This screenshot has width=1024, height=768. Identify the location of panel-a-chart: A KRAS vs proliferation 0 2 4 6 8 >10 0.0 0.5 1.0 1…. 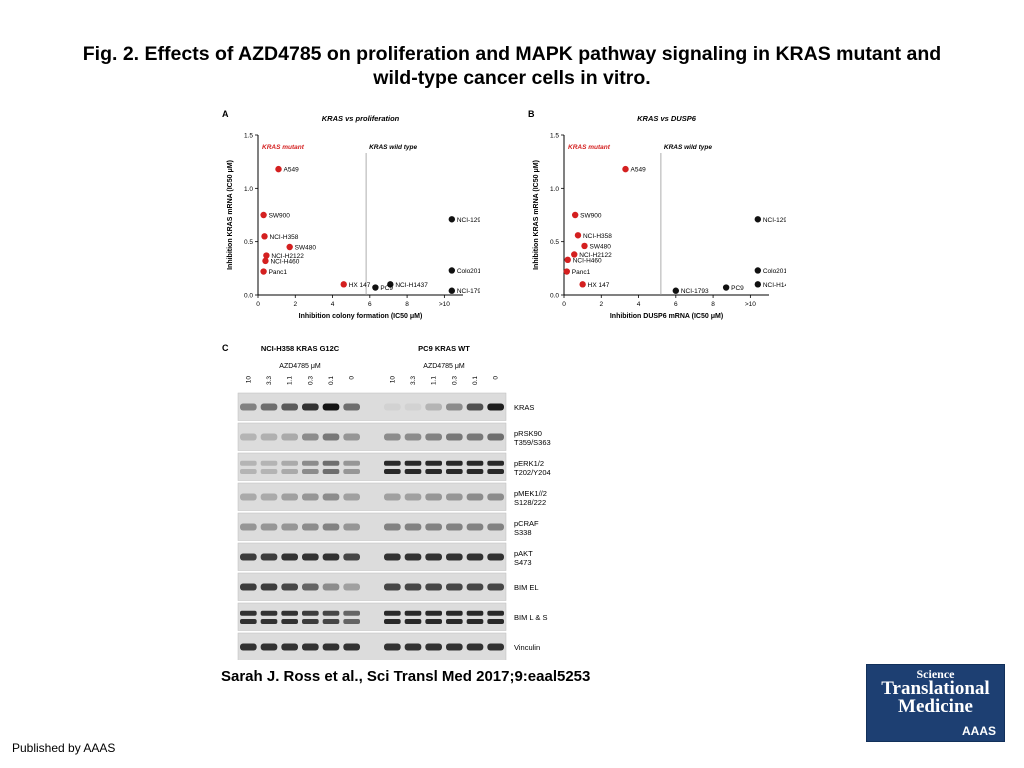
(351, 214).